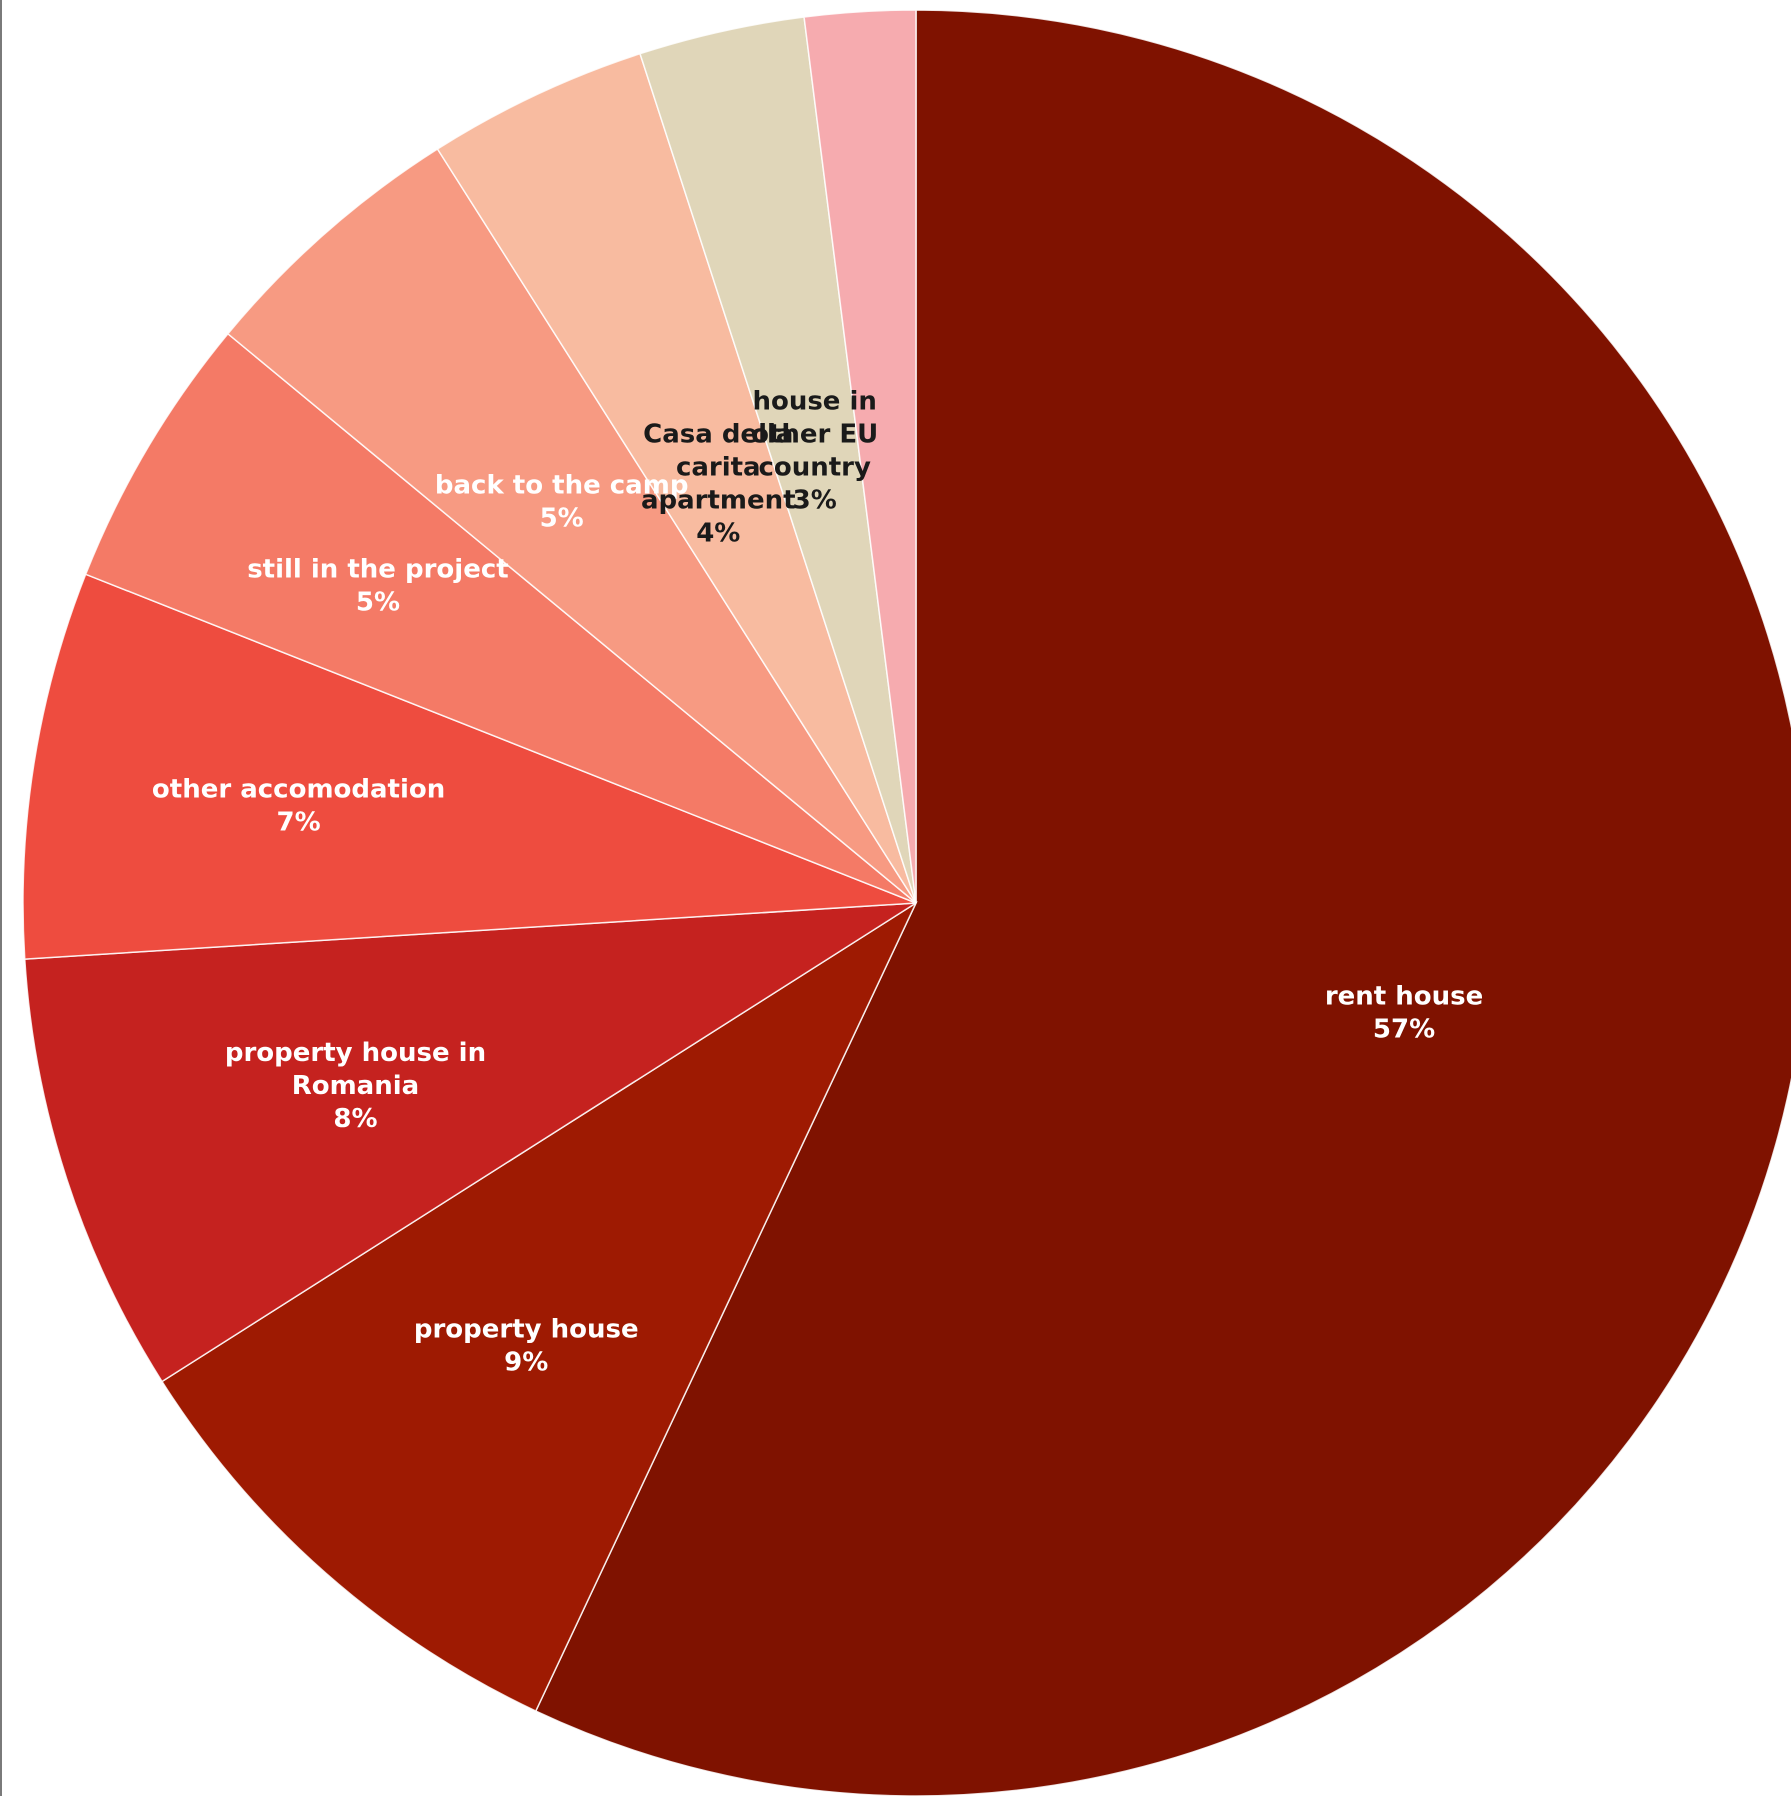  What do you see at coordinates (718, 467) in the screenshot?
I see `slice-label-line: carita` at bounding box center [718, 467].